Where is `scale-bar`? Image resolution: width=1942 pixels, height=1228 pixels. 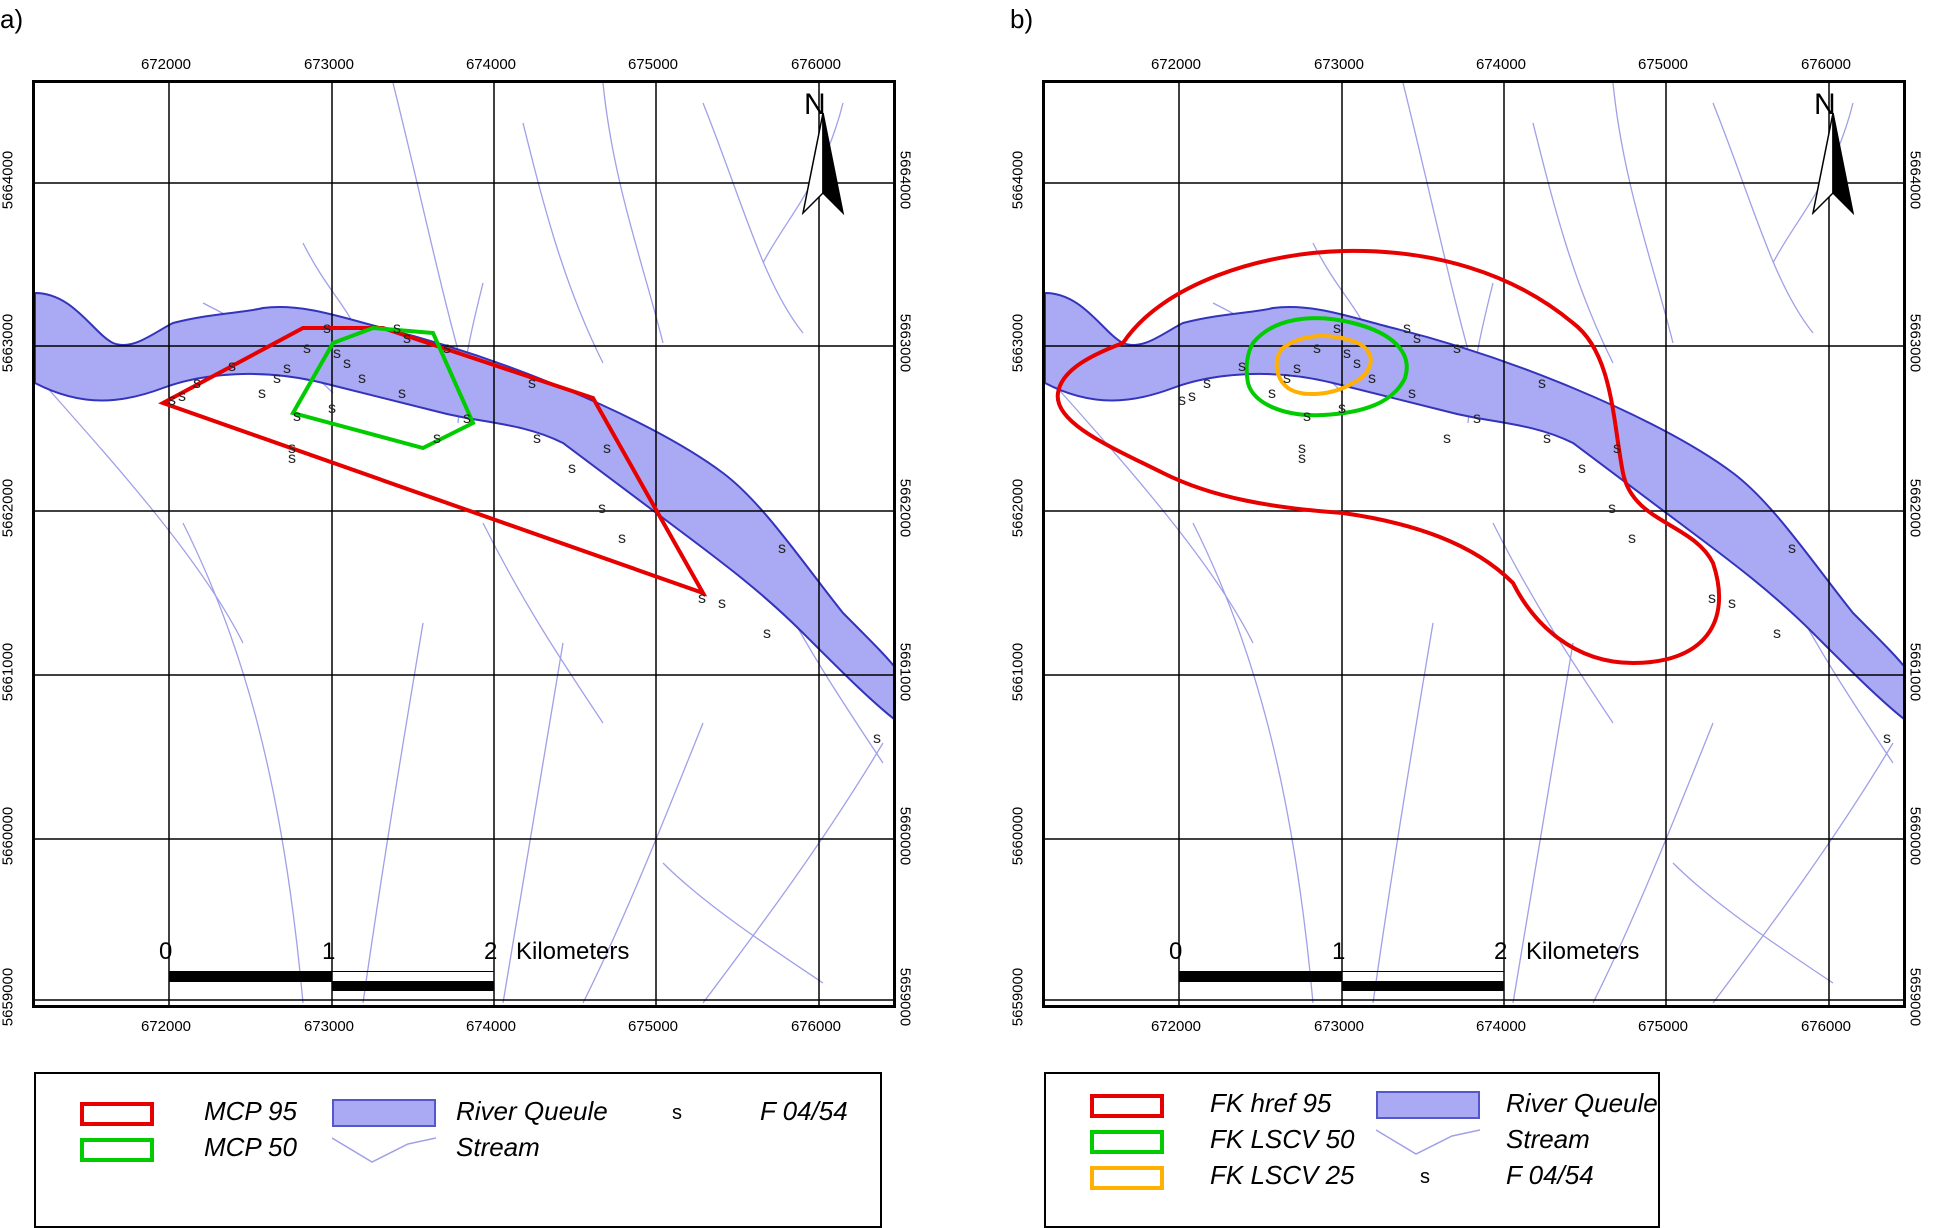
scale-bar is located at coordinates (331, 981).